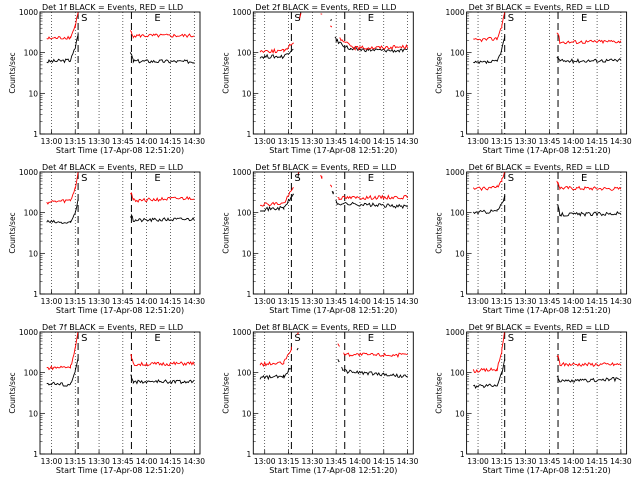 Image resolution: width=640 pixels, height=480 pixels. What do you see at coordinates (539, 327) in the screenshot?
I see `chart-title: Det 9f BLACK = Events, RED = LLD` at bounding box center [539, 327].